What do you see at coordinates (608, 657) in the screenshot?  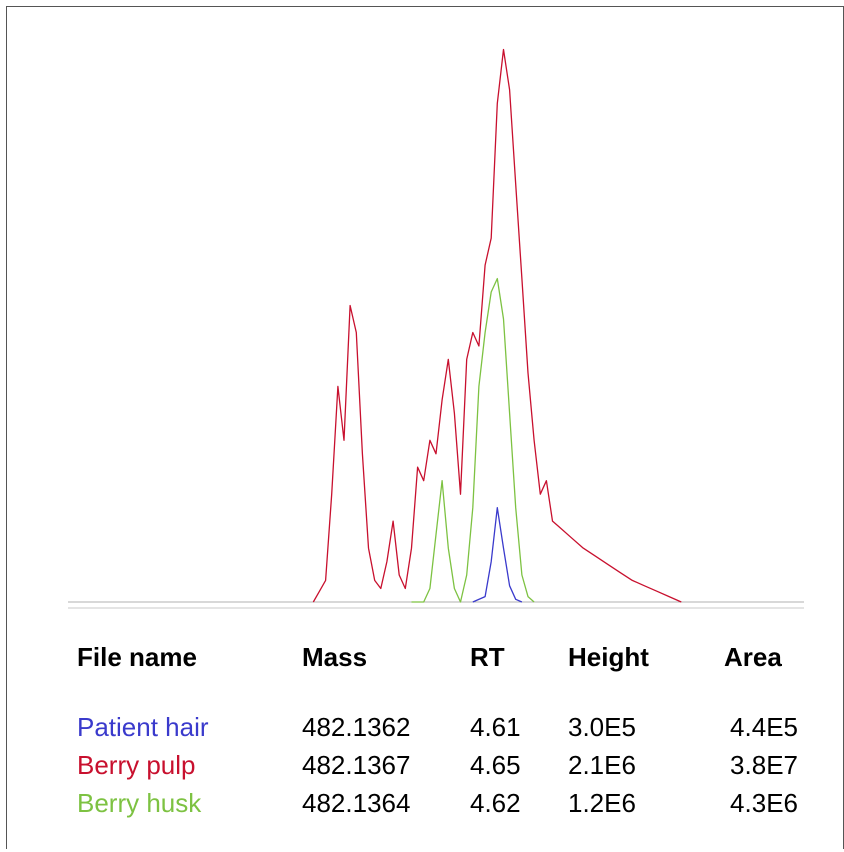 I see `header-height: Height` at bounding box center [608, 657].